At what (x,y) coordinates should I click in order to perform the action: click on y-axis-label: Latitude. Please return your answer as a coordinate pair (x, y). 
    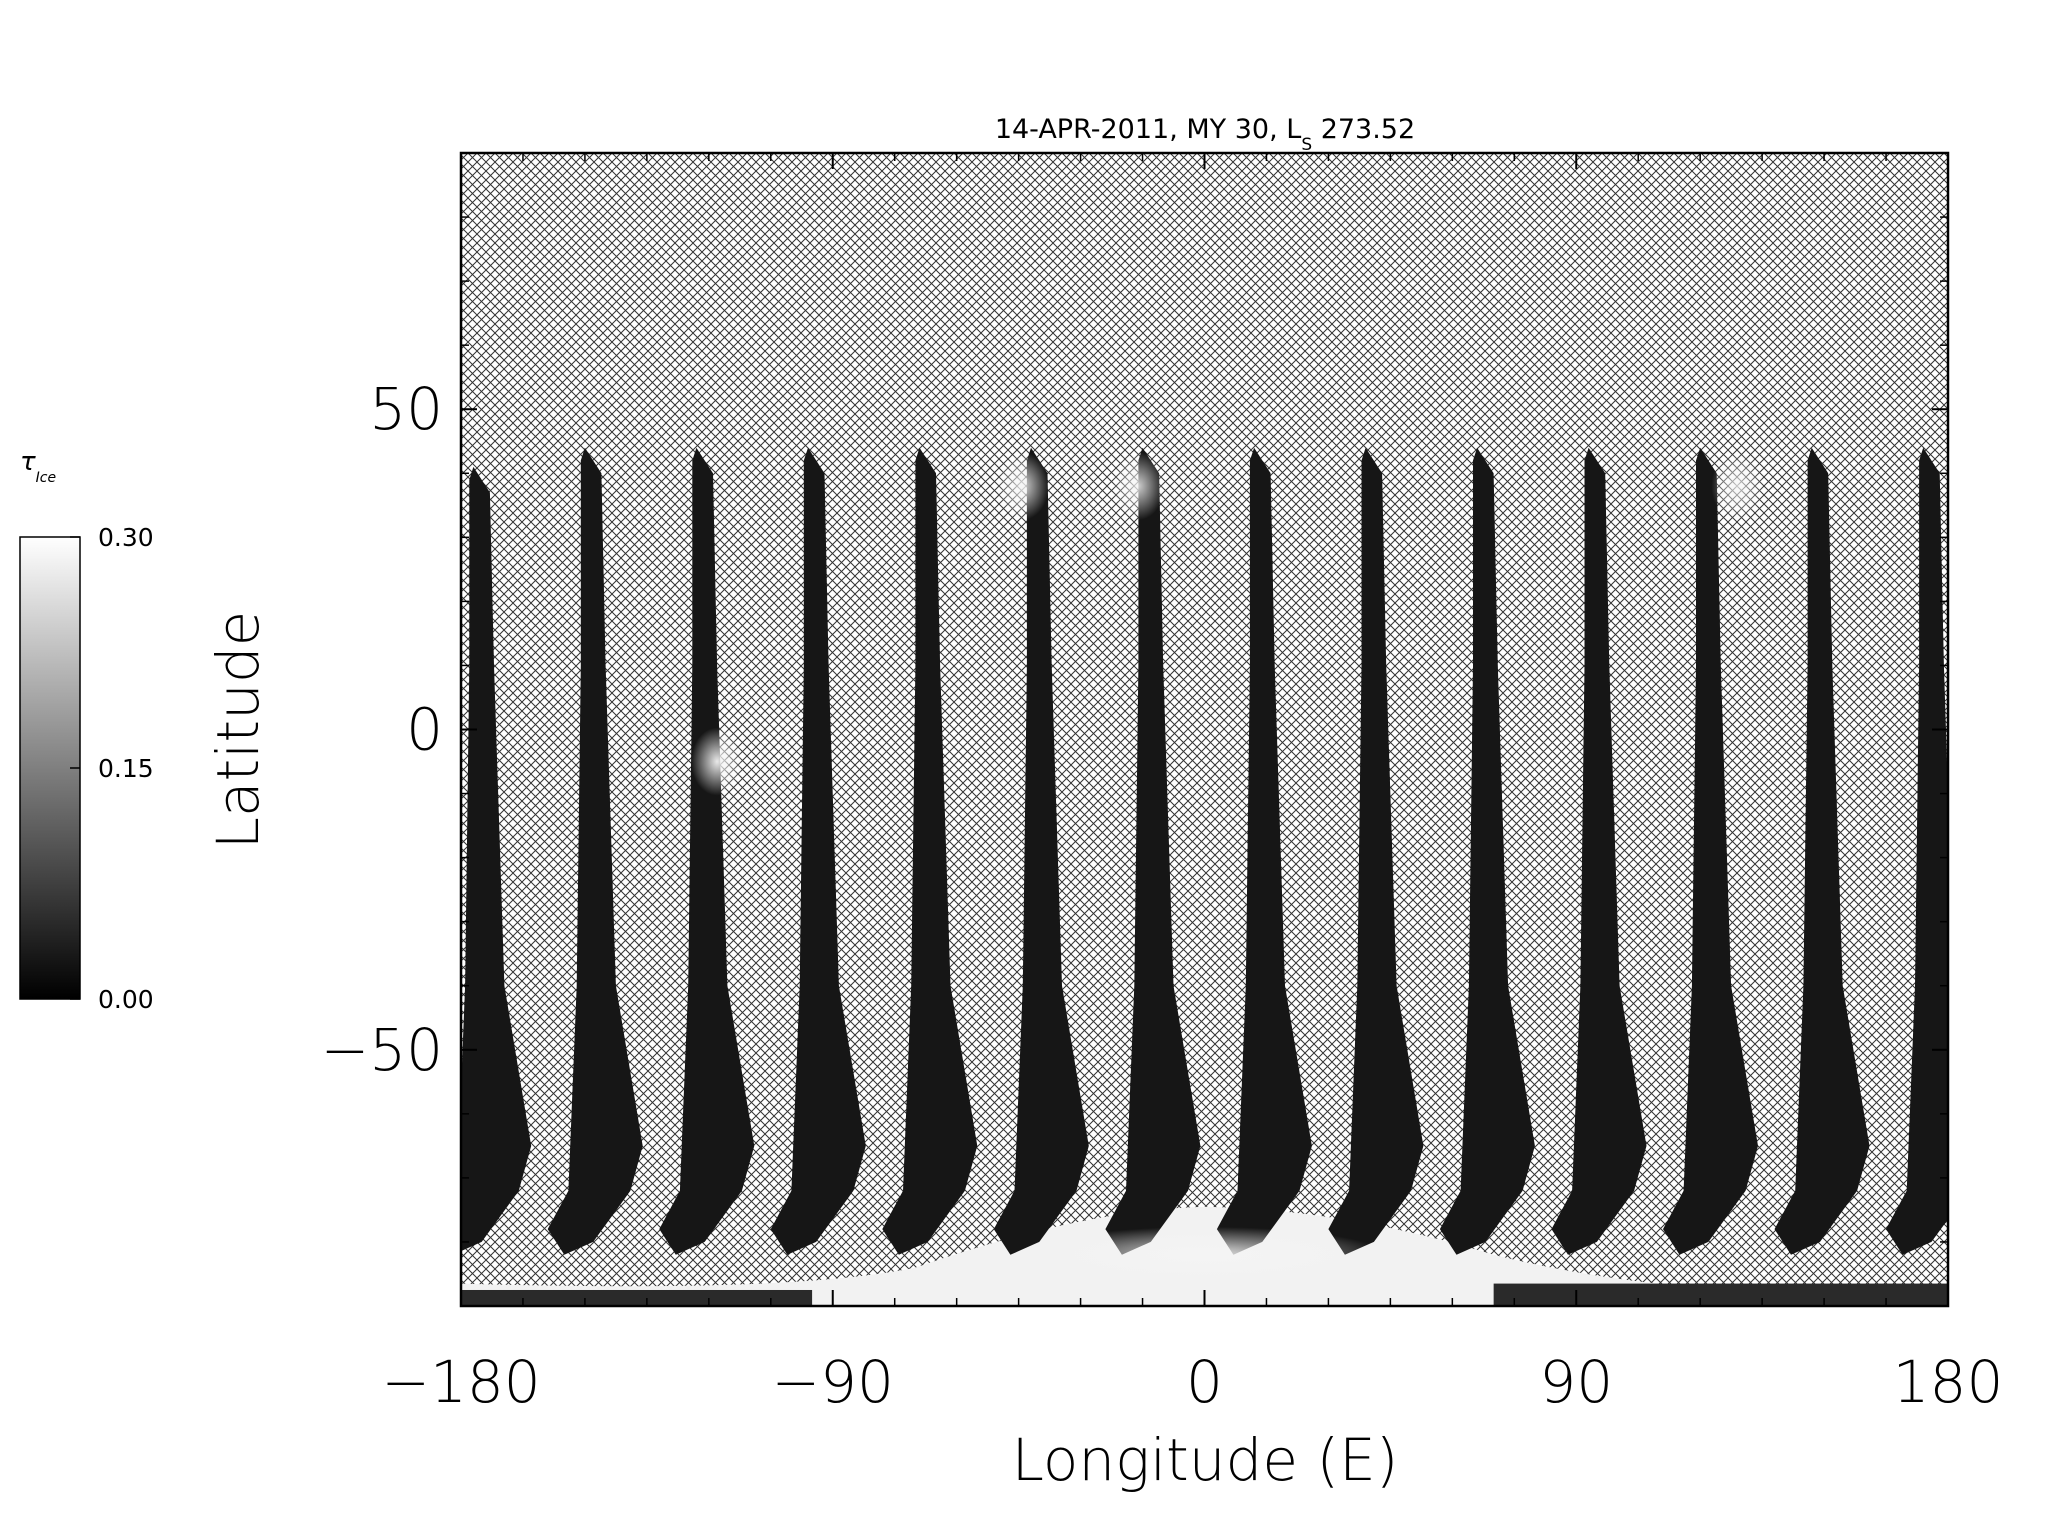
    Looking at the image, I should click on (238, 730).